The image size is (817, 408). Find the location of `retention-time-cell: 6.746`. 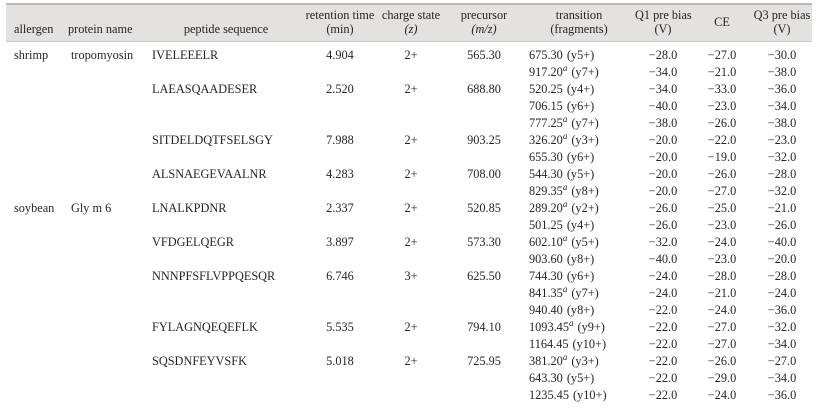

retention-time-cell: 6.746 is located at coordinates (340, 275).